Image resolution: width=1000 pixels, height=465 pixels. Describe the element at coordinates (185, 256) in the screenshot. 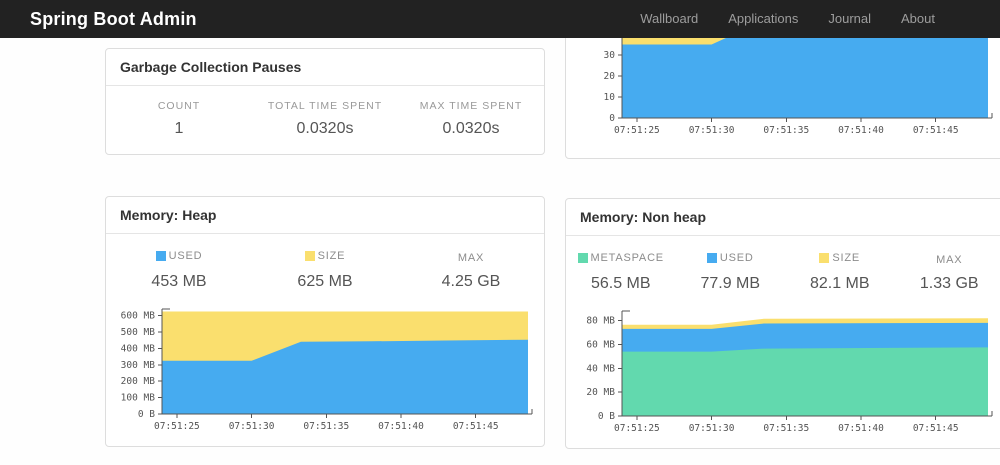

I see `heap-used-label: USED` at that location.